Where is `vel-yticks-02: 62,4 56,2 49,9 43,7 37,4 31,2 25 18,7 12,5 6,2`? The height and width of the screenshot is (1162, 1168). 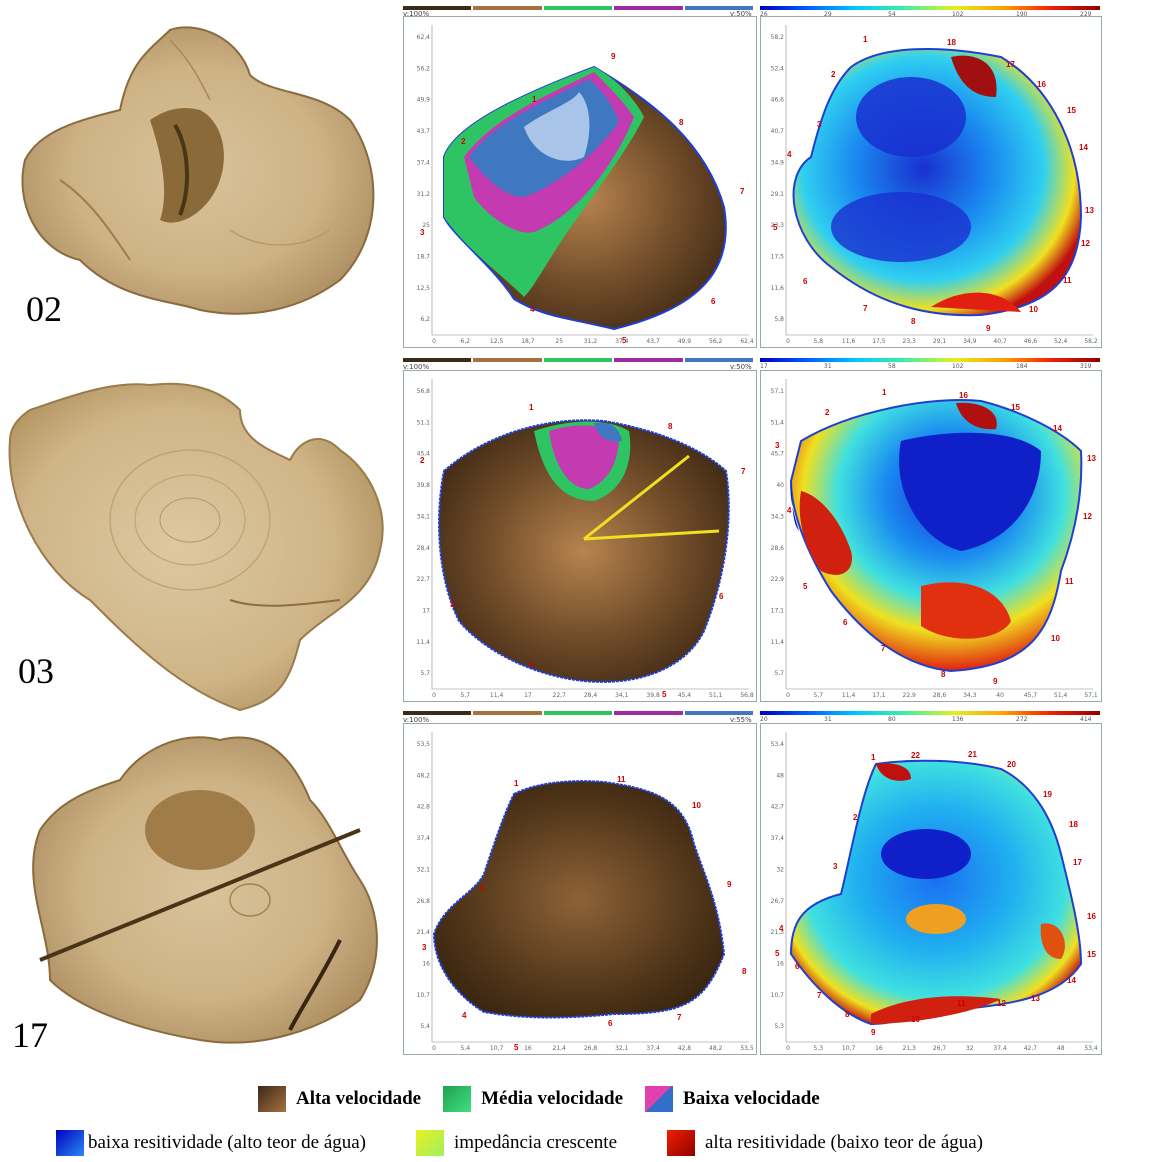
vel-yticks-02: 62,4 56,2 49,9 43,7 37,4 31,2 25 18,7 12,5 6,2 is located at coordinates (424, 178).